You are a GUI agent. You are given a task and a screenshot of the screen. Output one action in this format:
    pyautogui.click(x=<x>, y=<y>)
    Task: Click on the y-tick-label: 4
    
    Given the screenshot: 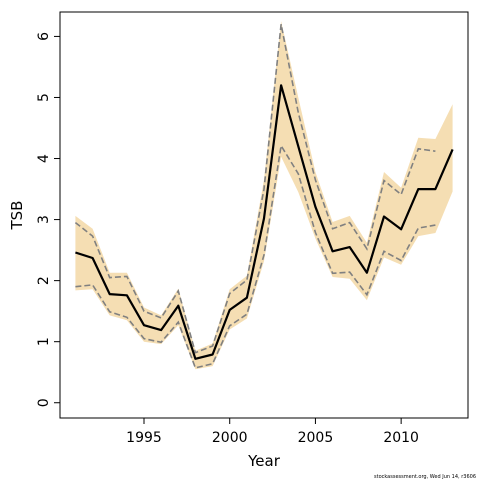 What is the action you would take?
    pyautogui.click(x=44, y=158)
    